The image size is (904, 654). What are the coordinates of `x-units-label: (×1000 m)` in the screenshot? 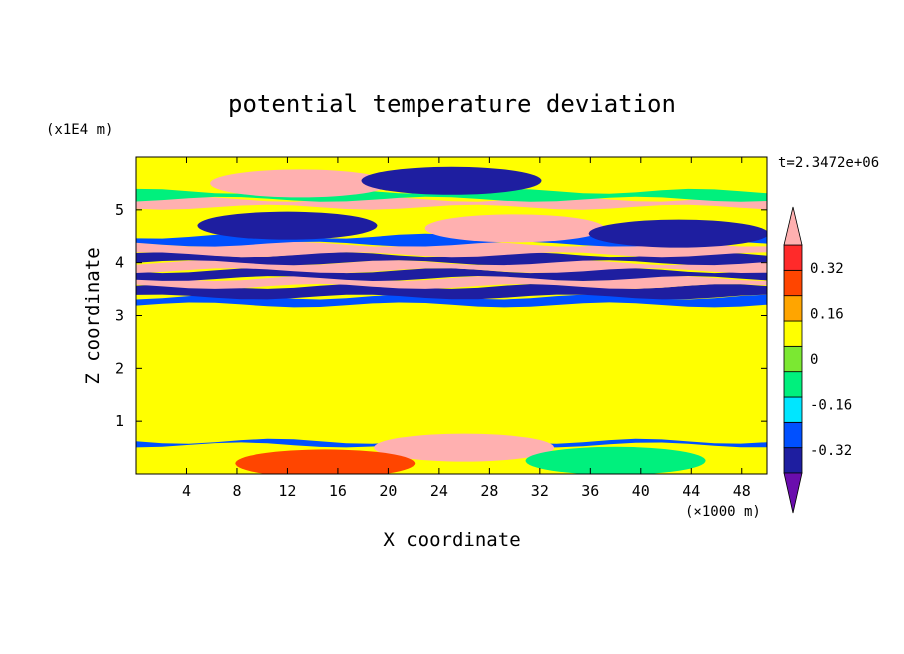 It's located at (723, 512).